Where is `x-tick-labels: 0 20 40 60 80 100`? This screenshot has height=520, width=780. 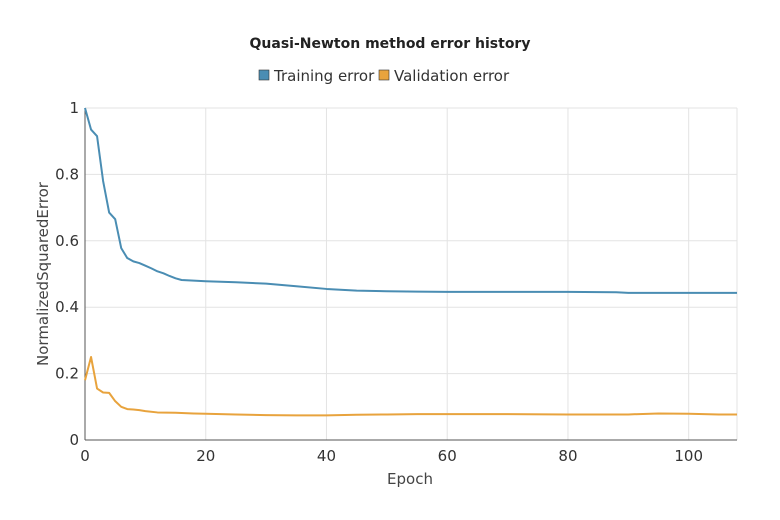 x-tick-labels: 0 20 40 60 80 100 is located at coordinates (391, 456).